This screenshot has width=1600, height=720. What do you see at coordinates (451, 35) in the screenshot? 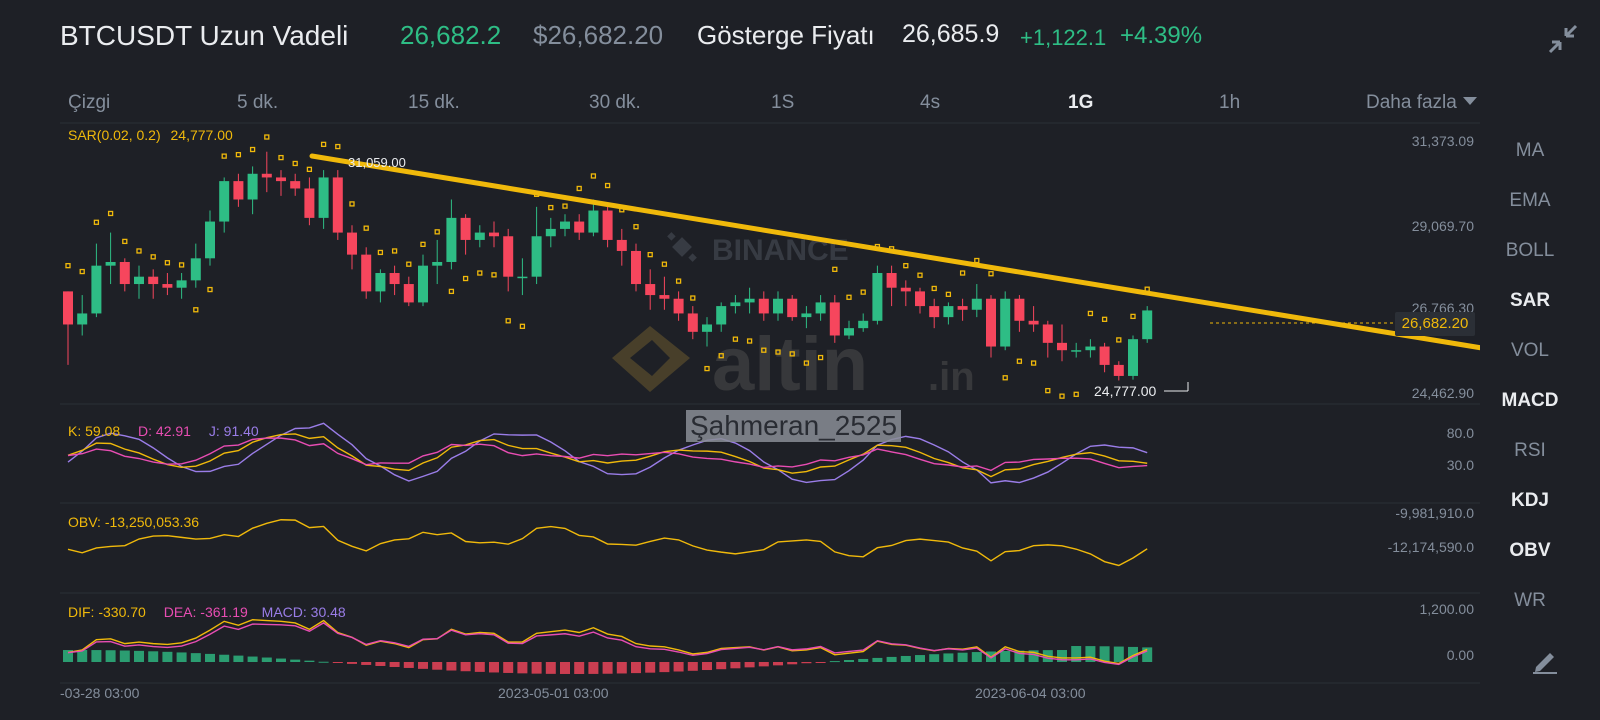
I see `last-price: 26,682.2` at bounding box center [451, 35].